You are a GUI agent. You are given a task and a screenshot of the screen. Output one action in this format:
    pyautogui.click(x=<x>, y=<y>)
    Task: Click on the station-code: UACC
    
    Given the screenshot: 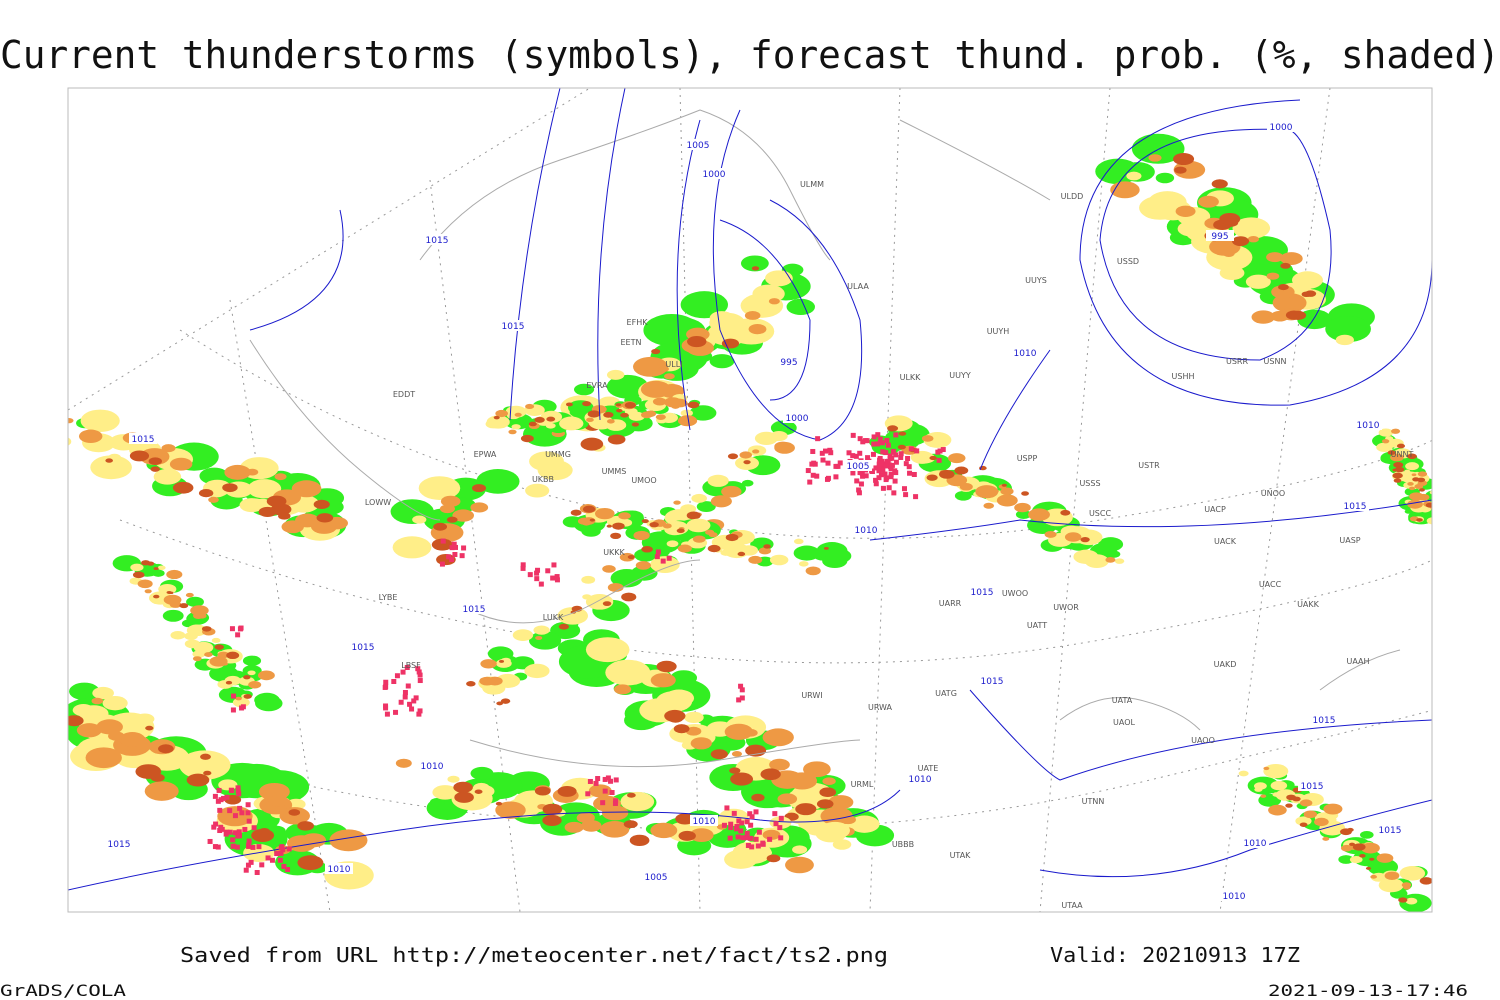 What is the action you would take?
    pyautogui.click(x=1270, y=584)
    